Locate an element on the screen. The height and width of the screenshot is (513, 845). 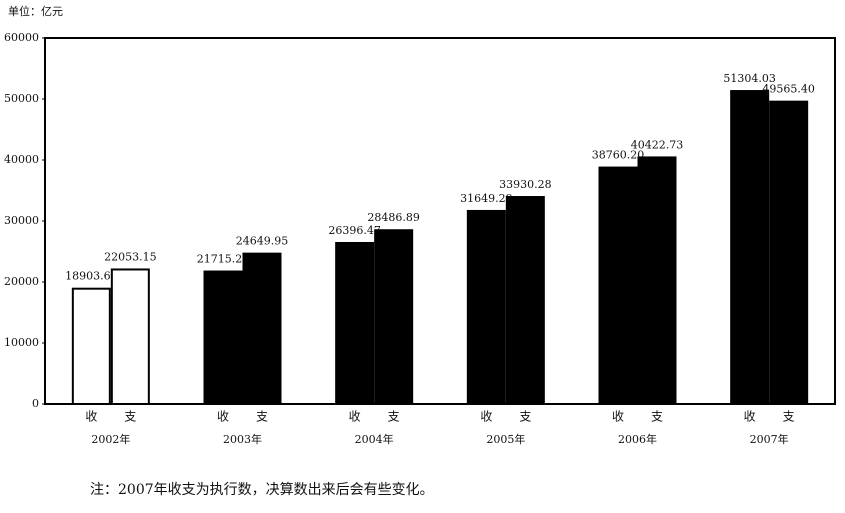
x-tick-label: 2007年 is located at coordinates (769, 439).